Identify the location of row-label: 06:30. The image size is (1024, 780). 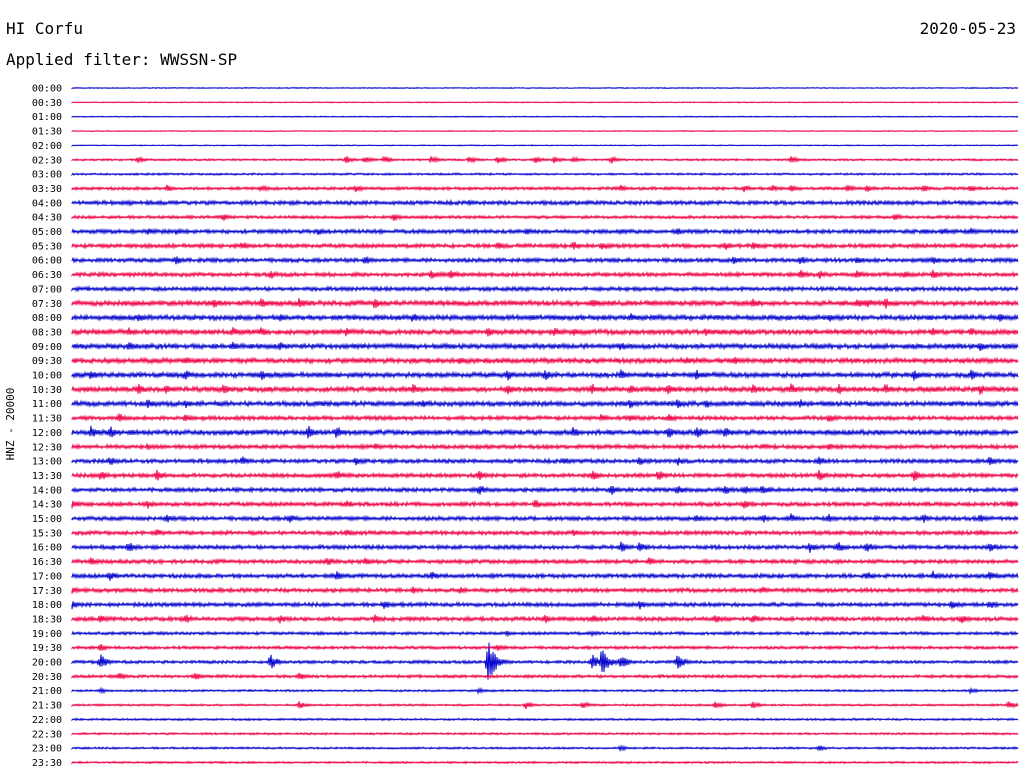
(47, 275).